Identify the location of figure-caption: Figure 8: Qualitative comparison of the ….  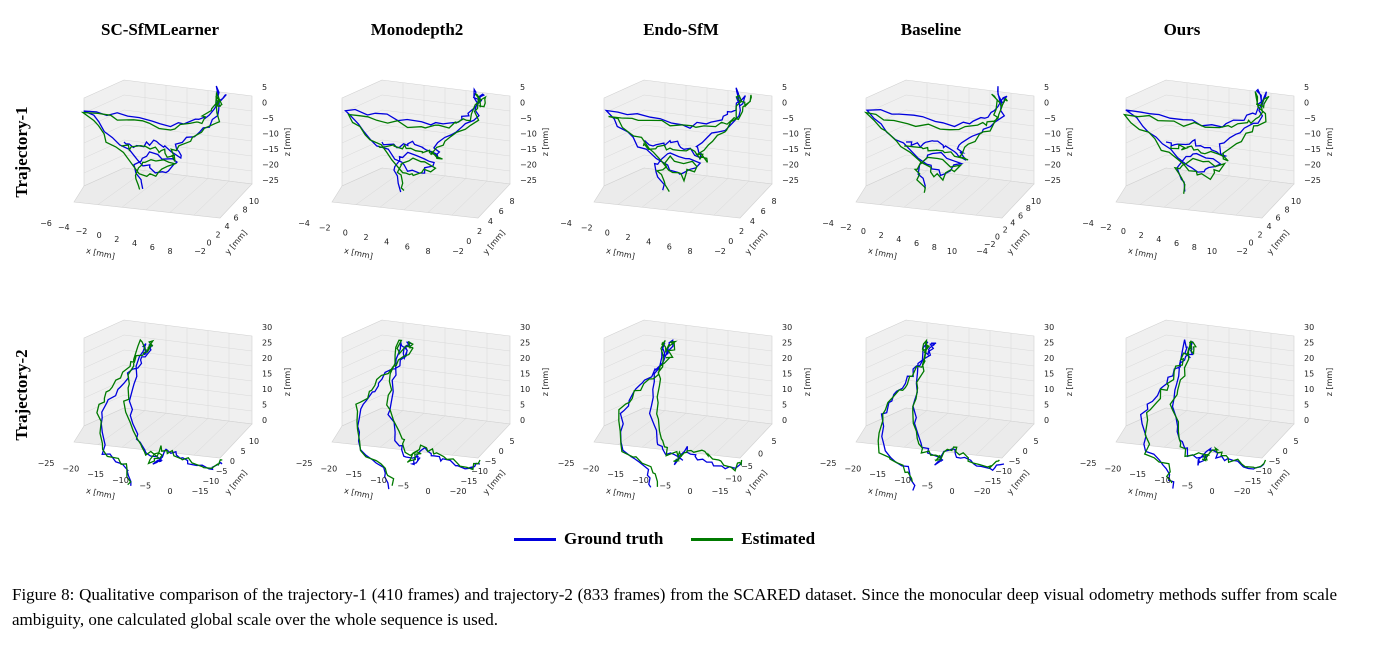
(674, 607).